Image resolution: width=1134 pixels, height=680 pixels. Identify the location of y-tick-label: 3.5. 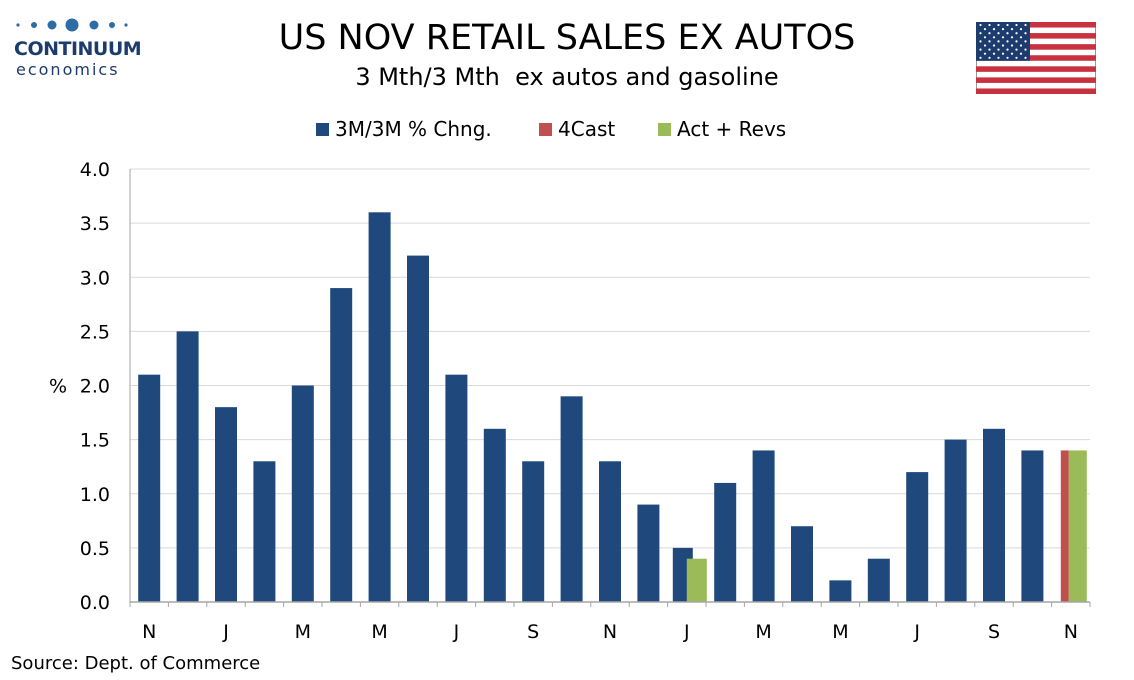
(95, 224).